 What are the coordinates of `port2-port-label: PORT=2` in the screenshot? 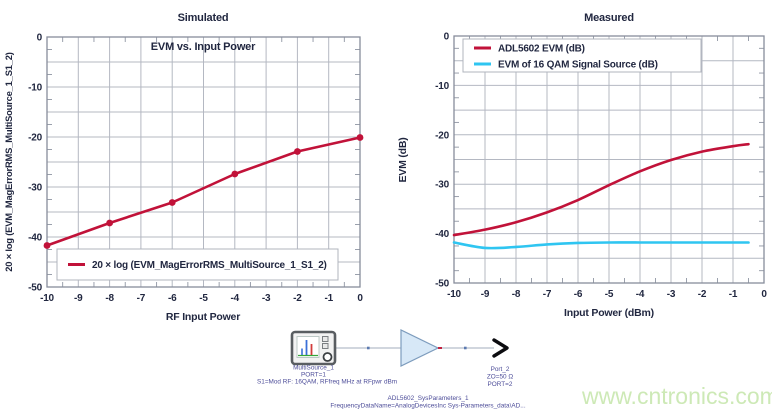 It's located at (500, 384).